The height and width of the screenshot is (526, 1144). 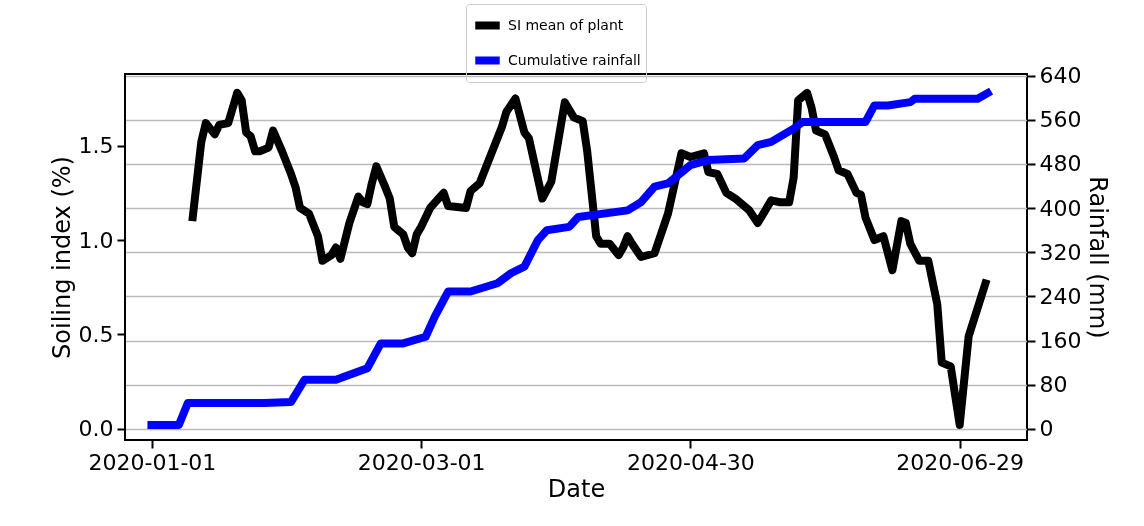 What do you see at coordinates (1053, 385) in the screenshot?
I see `y2-tick-label: 80` at bounding box center [1053, 385].